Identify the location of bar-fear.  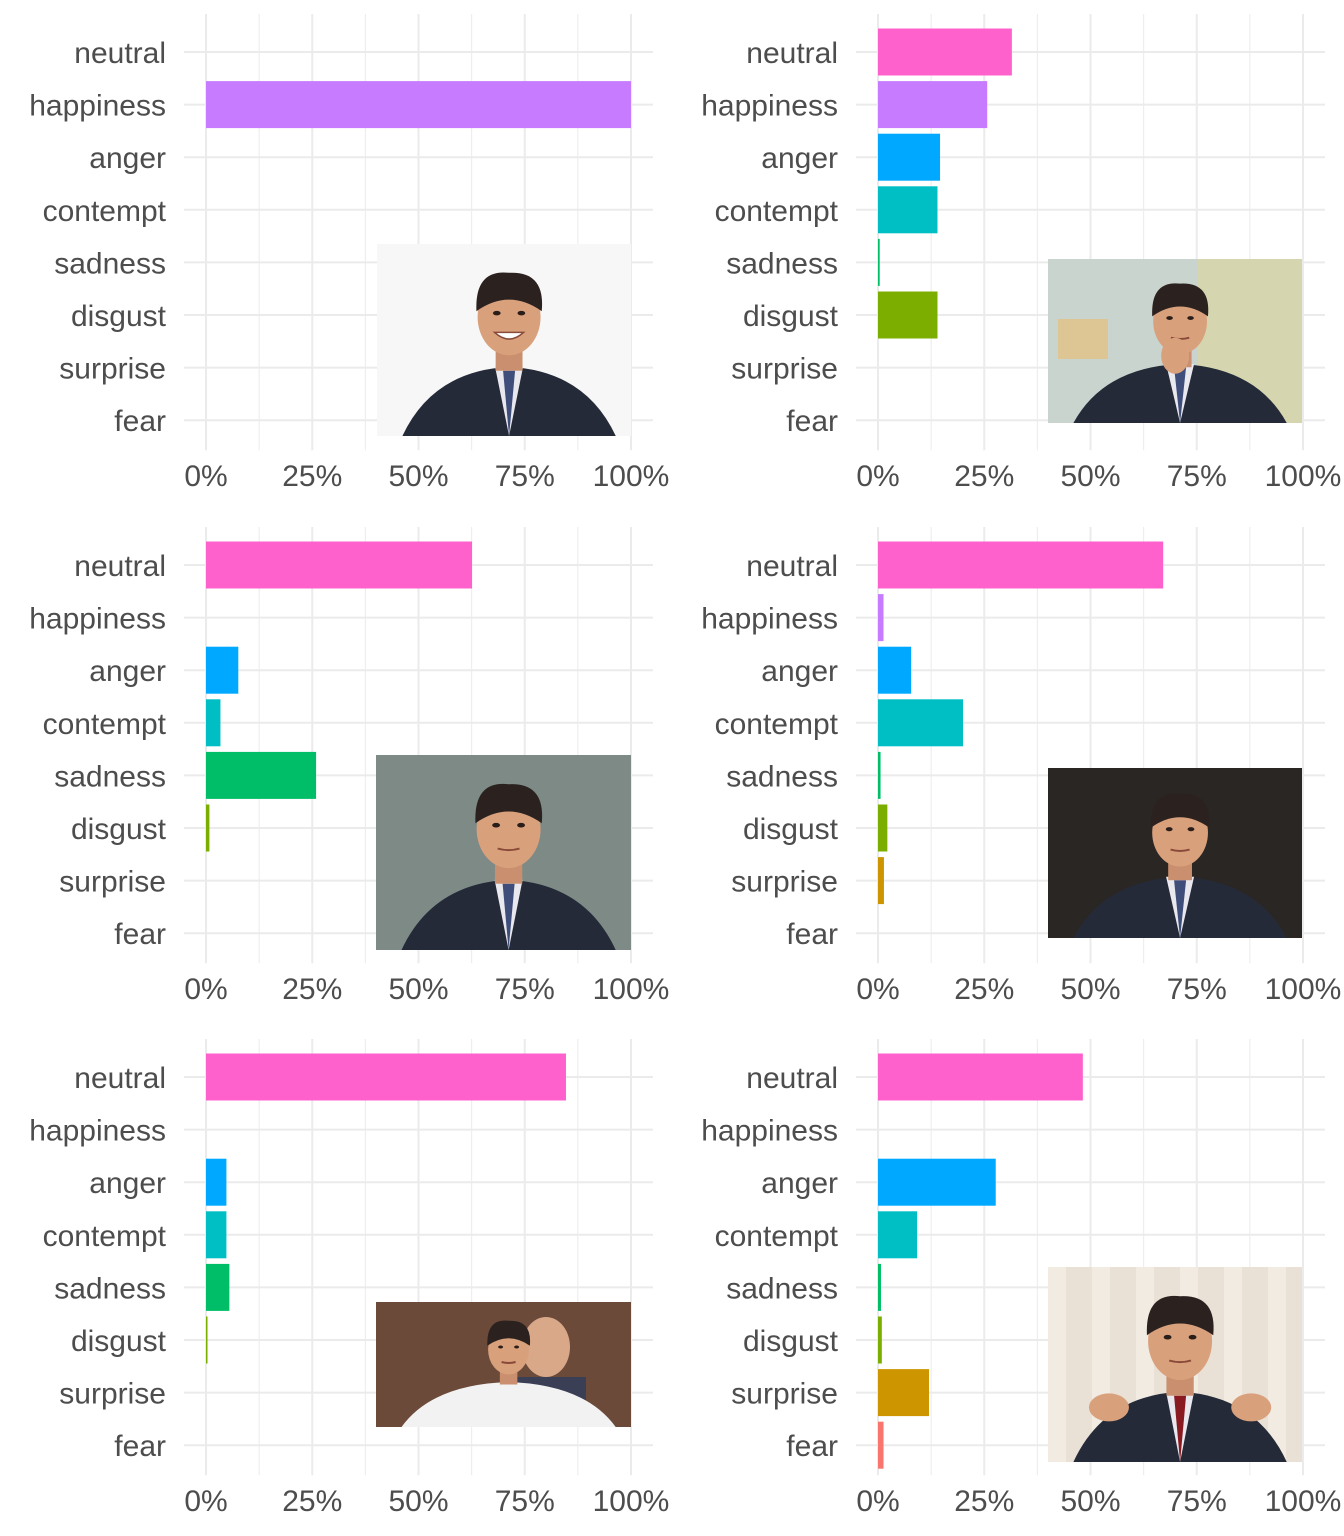
(881, 1445).